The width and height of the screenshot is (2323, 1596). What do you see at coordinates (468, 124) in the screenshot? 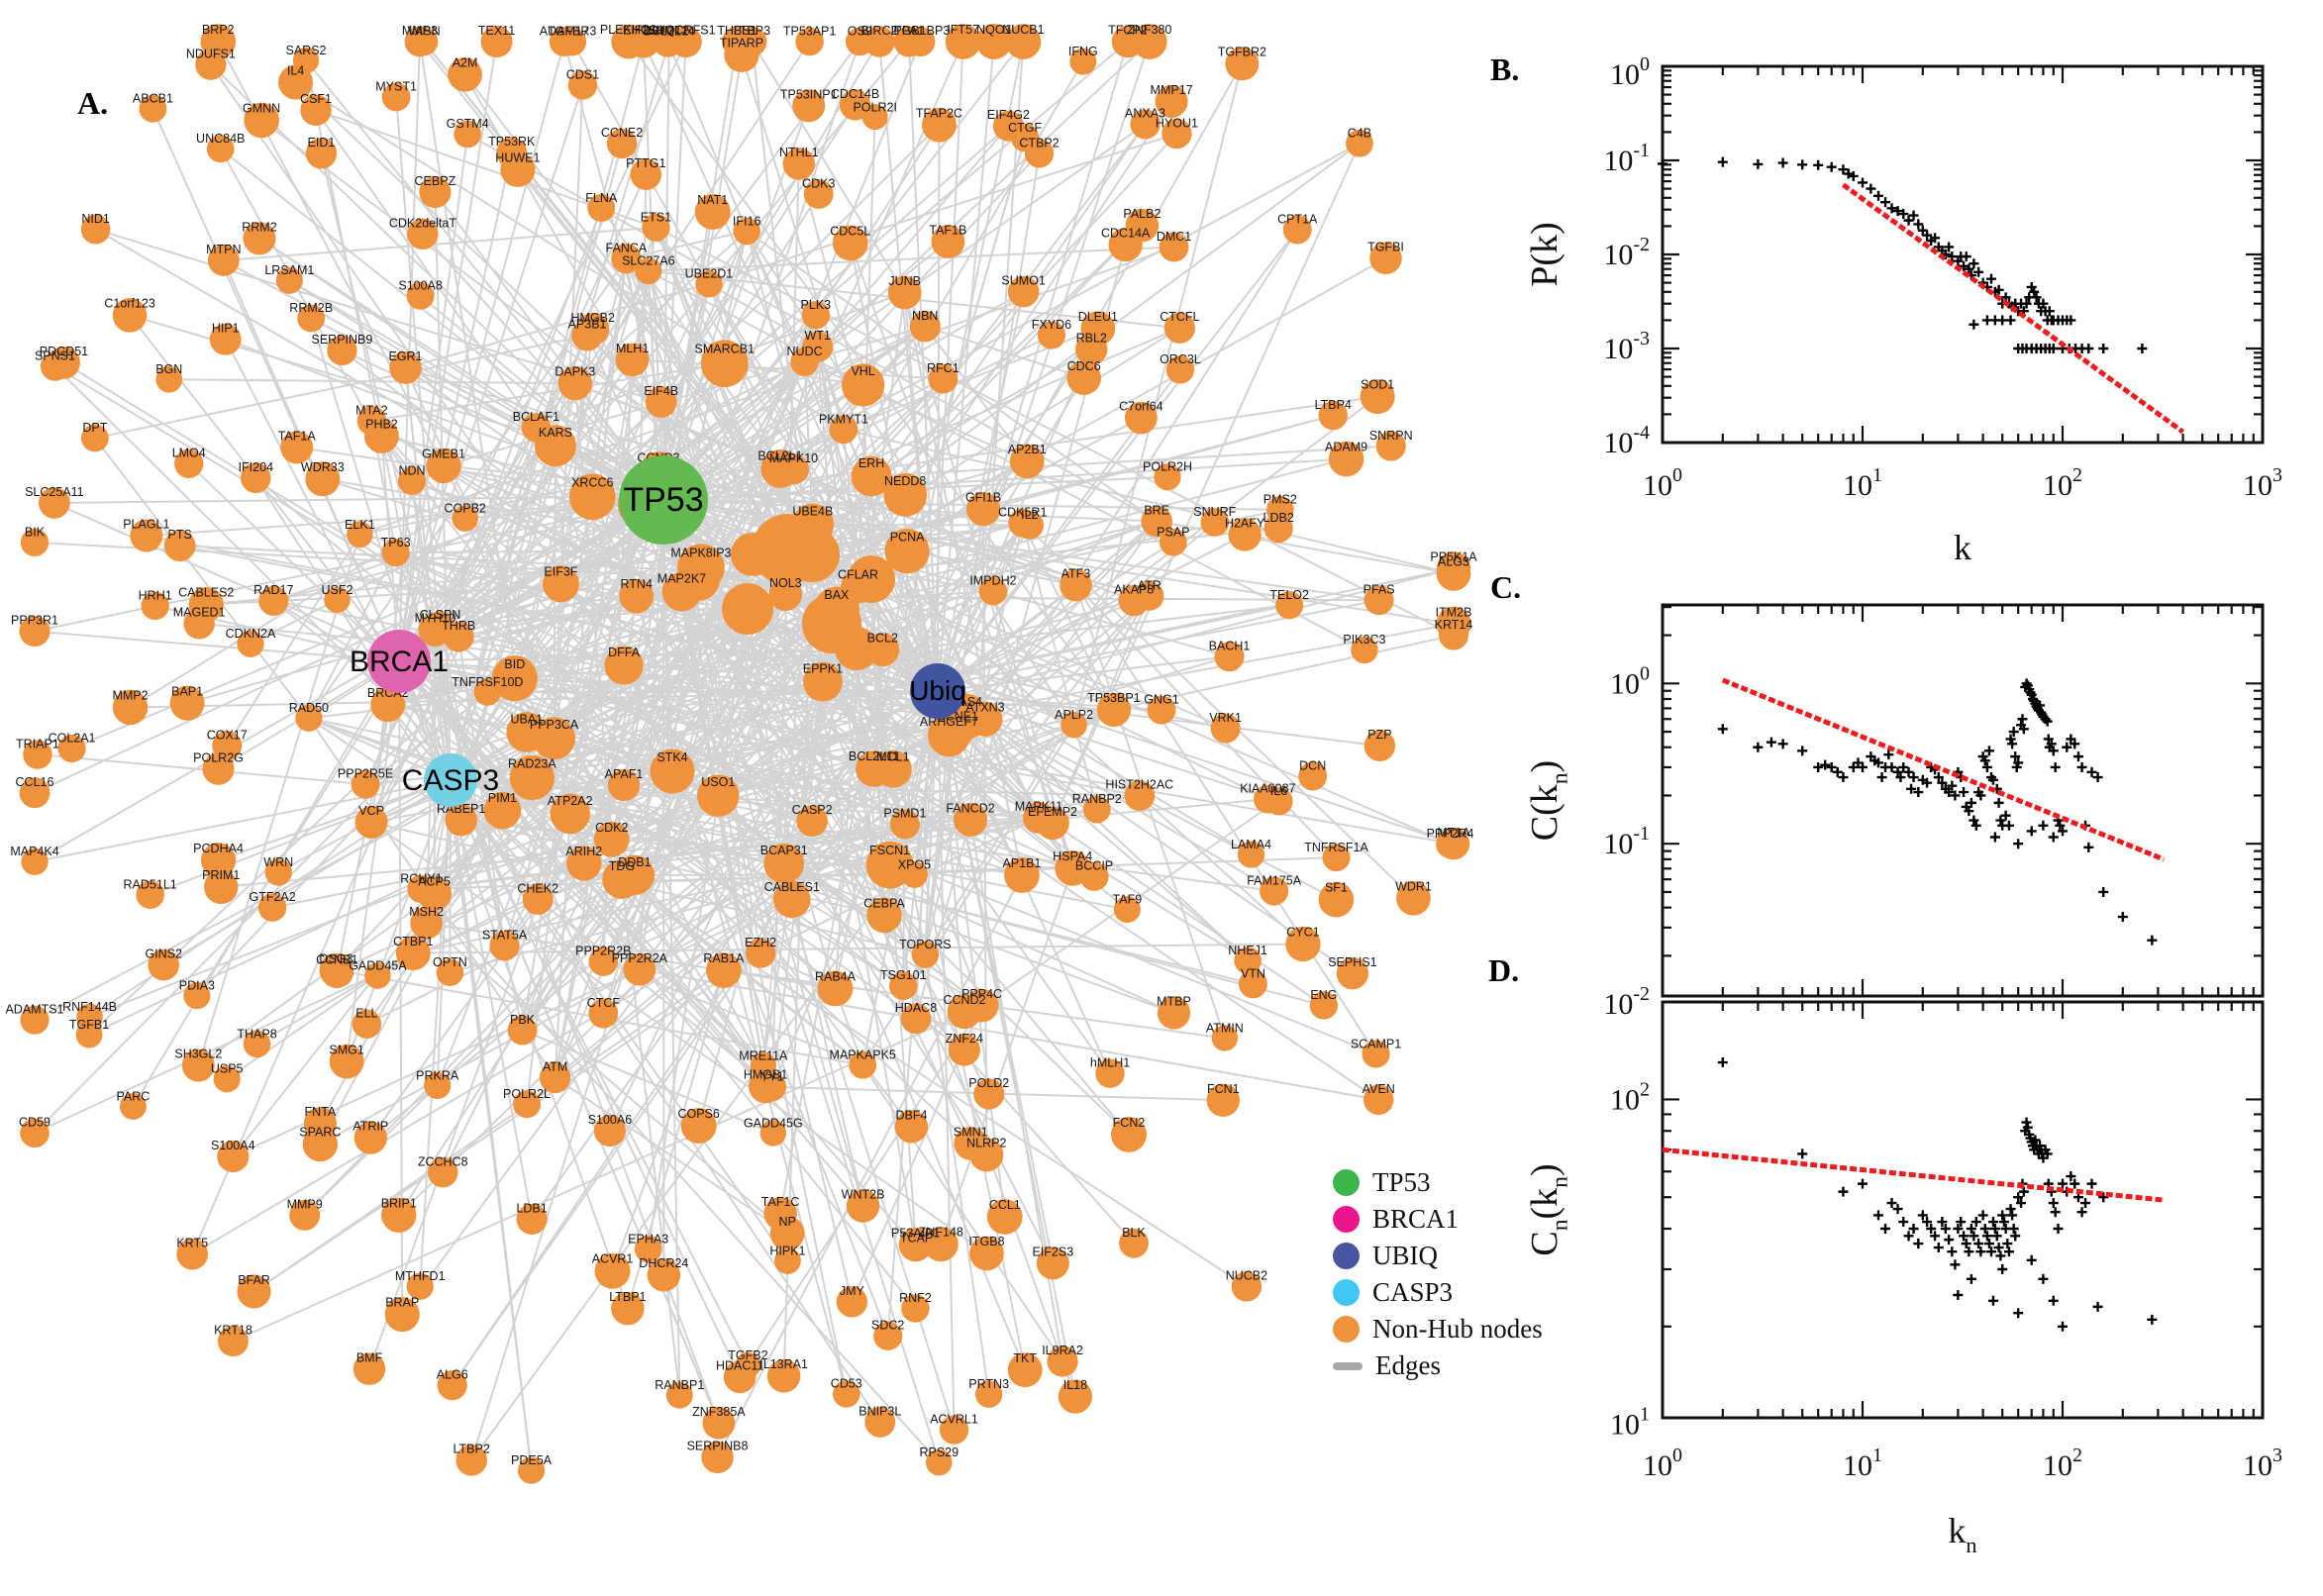
I see `network-node-label: GSTM4` at bounding box center [468, 124].